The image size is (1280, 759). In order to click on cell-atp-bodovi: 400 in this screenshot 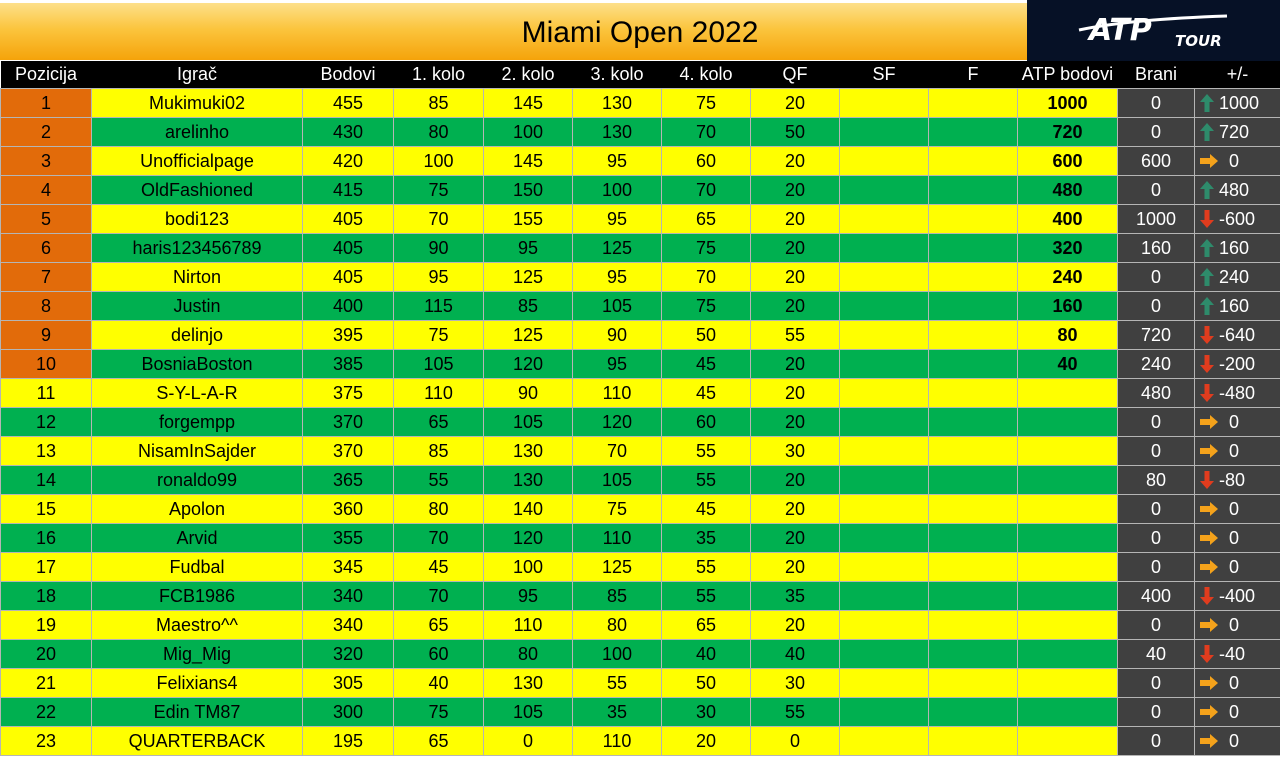, I will do `click(1067, 219)`.